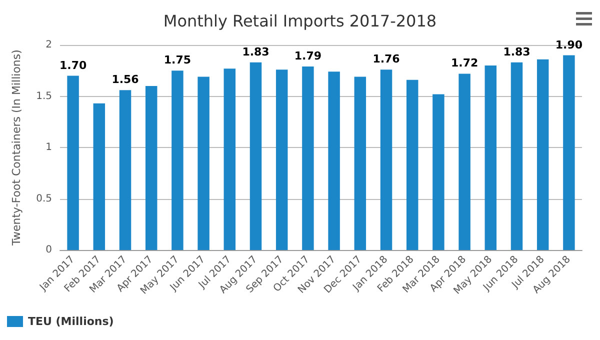 This screenshot has height=340, width=600. I want to click on chart-title: Monthly Retail Imports 2017-2018, so click(300, 21).